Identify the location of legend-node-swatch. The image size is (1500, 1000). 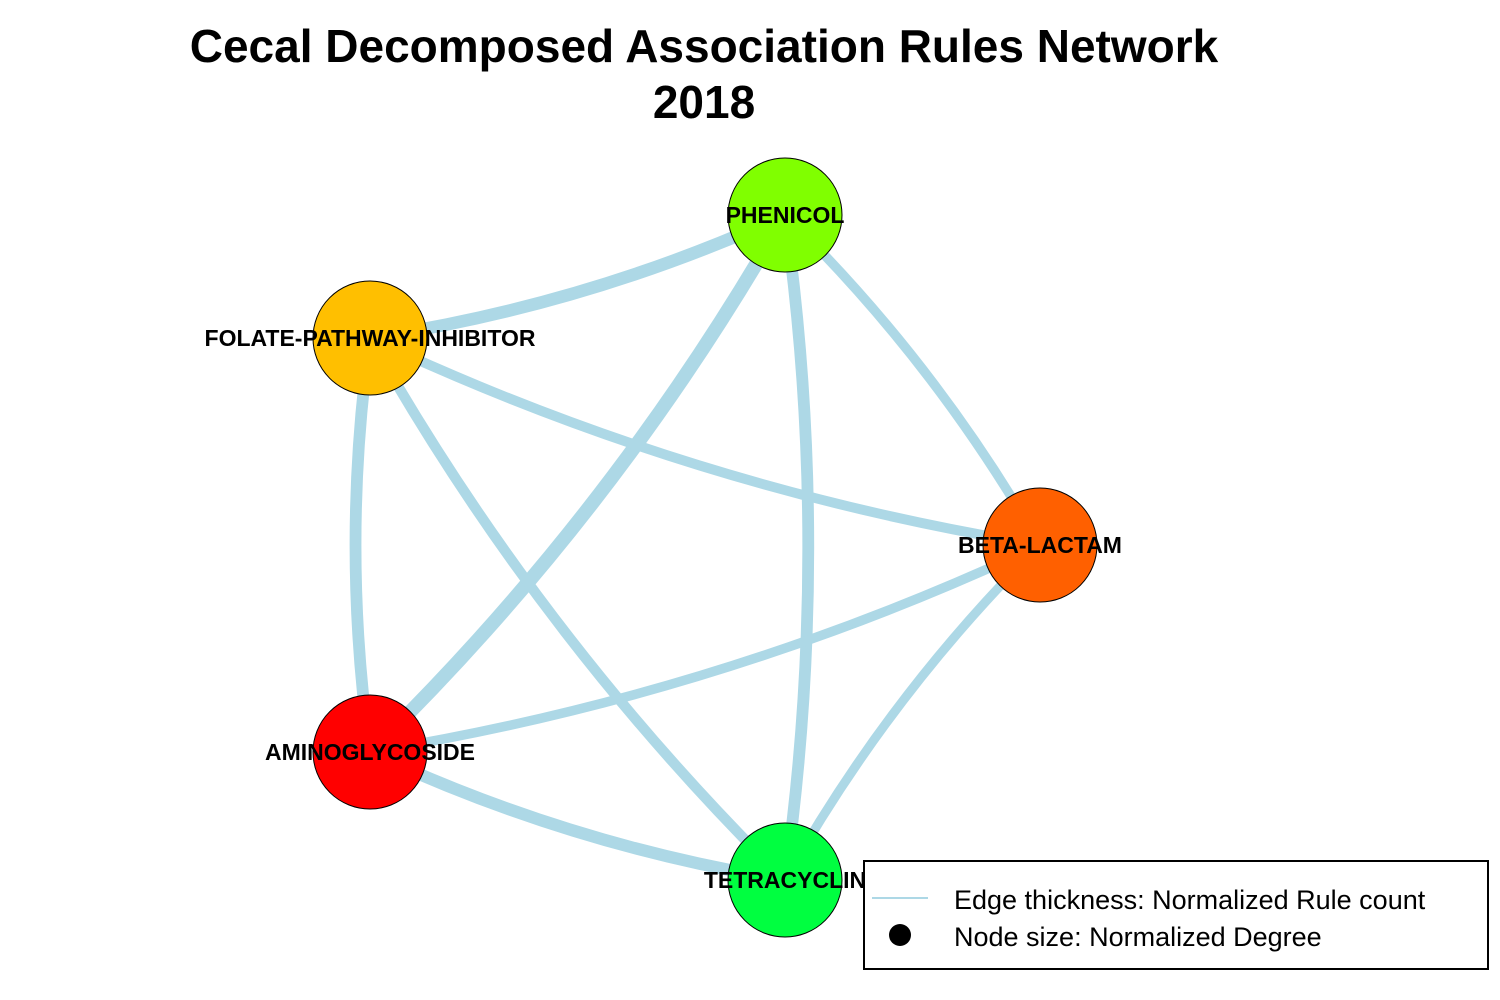
(900, 935).